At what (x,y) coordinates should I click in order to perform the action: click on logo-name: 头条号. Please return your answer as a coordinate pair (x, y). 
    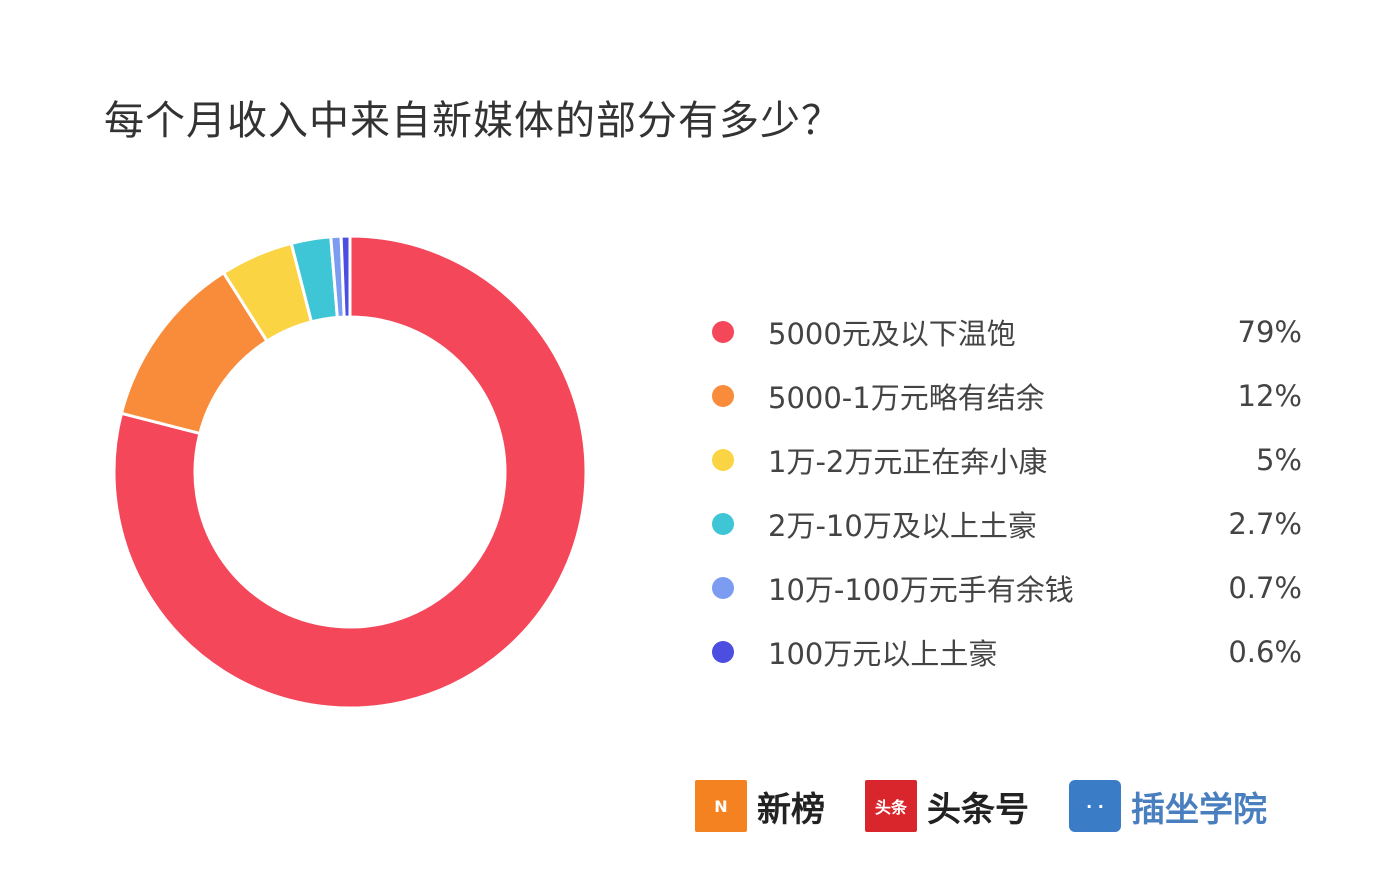
    Looking at the image, I should click on (978, 809).